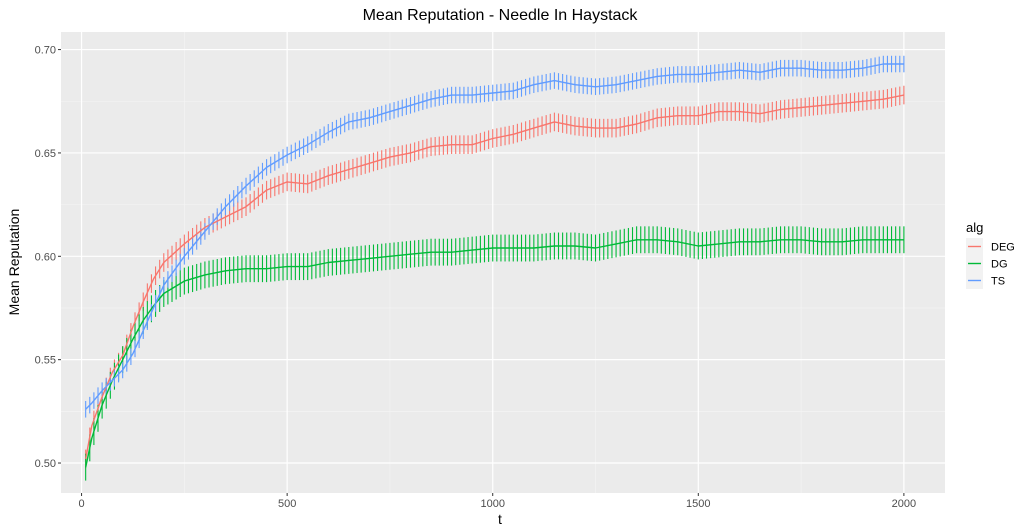  What do you see at coordinates (999, 265) in the screenshot?
I see `legend-label-dg: DG` at bounding box center [999, 265].